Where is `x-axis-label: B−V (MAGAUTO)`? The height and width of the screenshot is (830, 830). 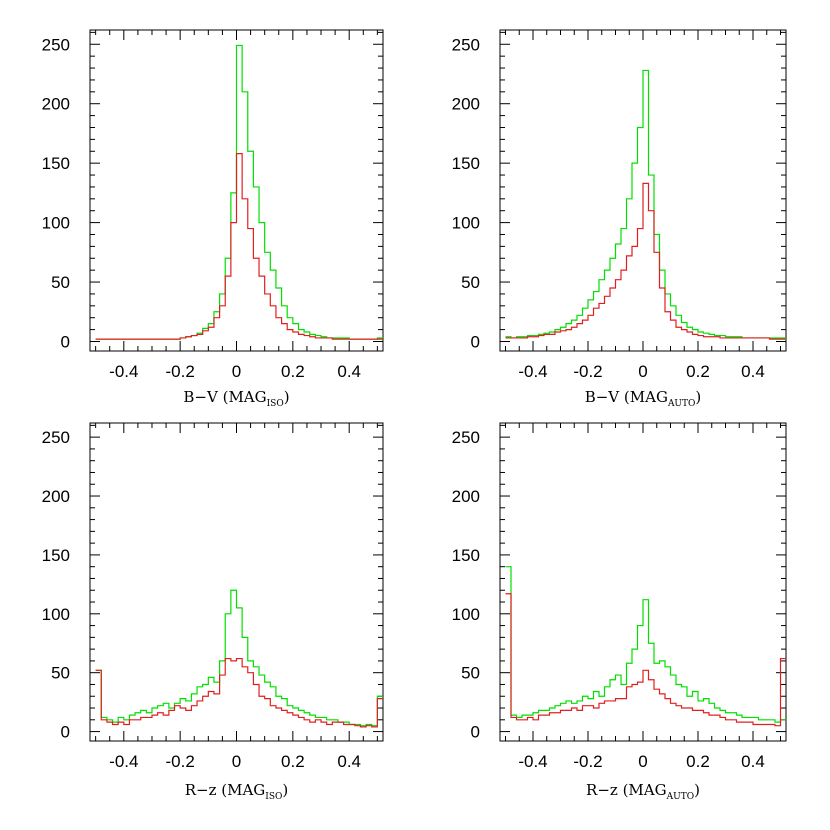 x-axis-label: B−V (MAGAUTO) is located at coordinates (643, 398).